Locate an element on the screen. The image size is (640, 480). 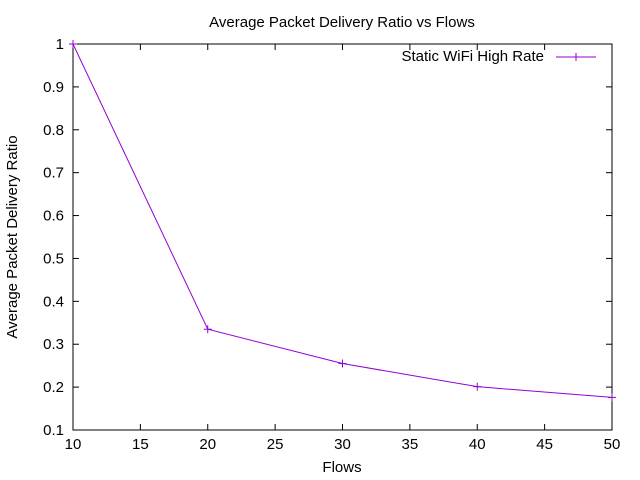
legend: Static WiFi High Rate is located at coordinates (498, 56).